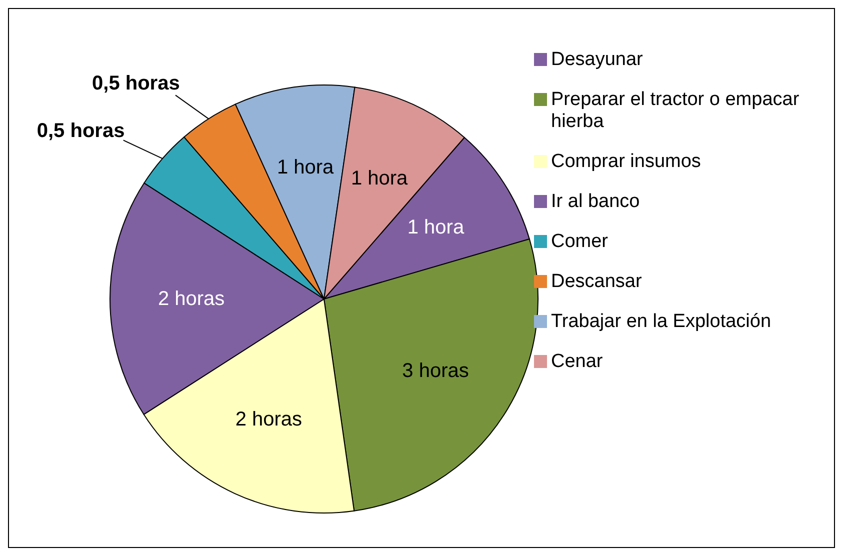 This screenshot has height=556, width=843. What do you see at coordinates (596, 202) in the screenshot?
I see `legend-label: Ir al banco` at bounding box center [596, 202].